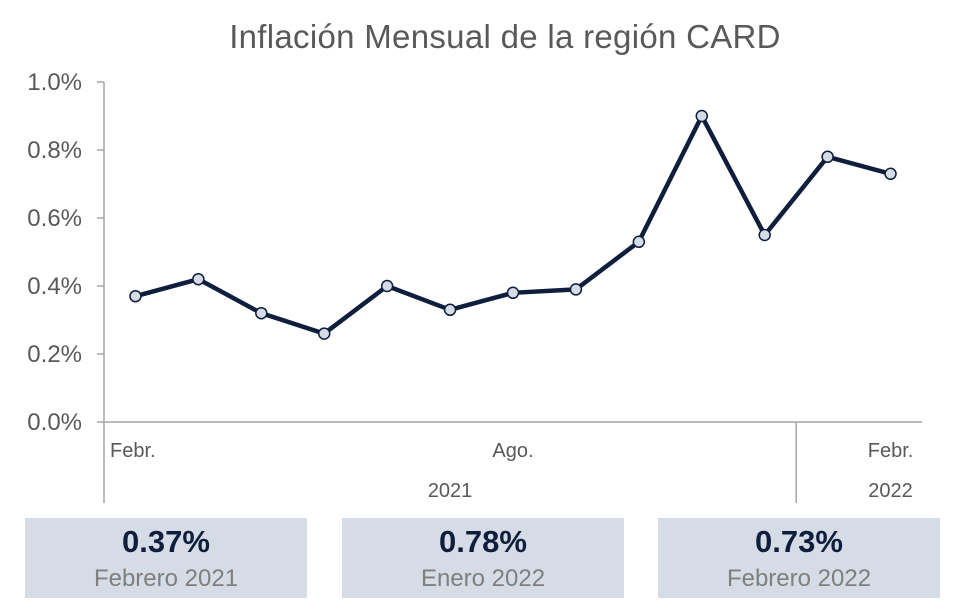 Image resolution: width=969 pixels, height=613 pixels. What do you see at coordinates (54, 150) in the screenshot?
I see `y-tick-label: 0.8%` at bounding box center [54, 150].